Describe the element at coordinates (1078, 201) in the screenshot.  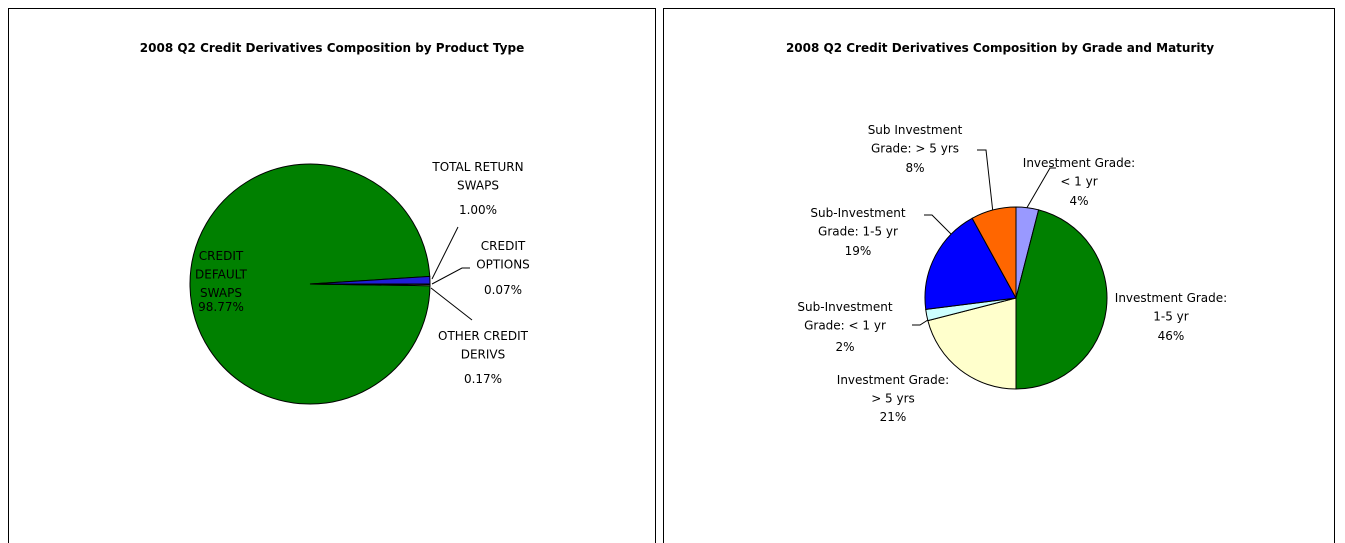
I see `value-label: 4%` at that location.